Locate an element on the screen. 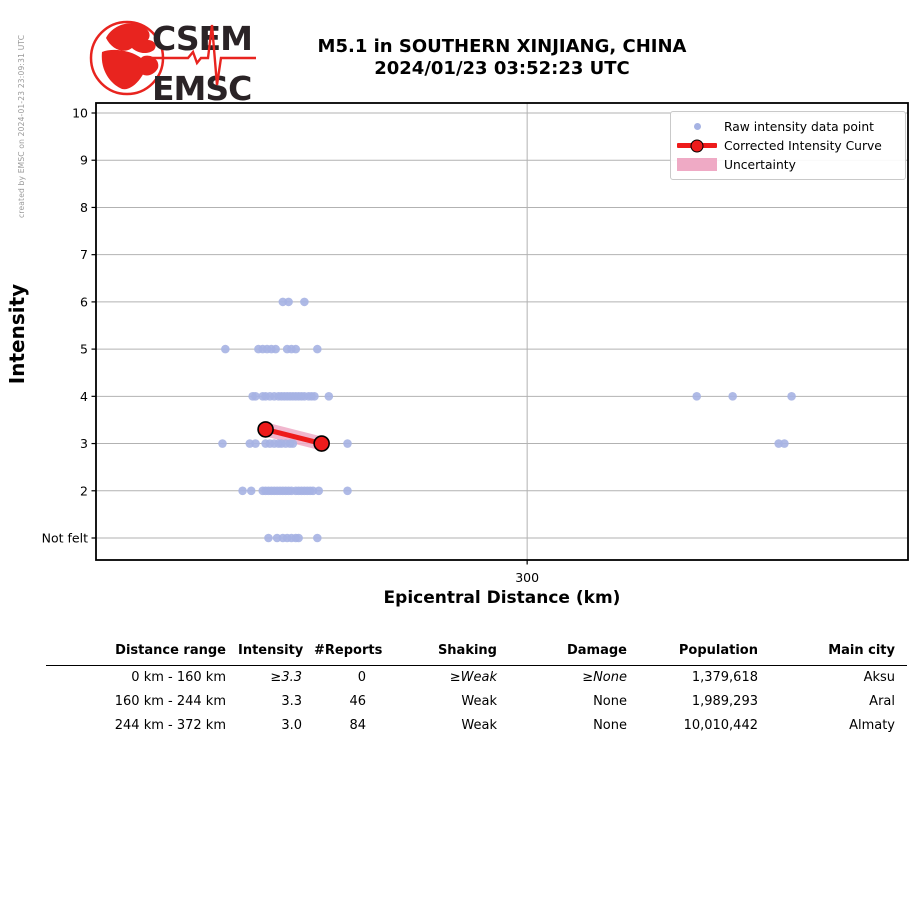  legend-label-raw: Raw intensity data point is located at coordinates (799, 126).